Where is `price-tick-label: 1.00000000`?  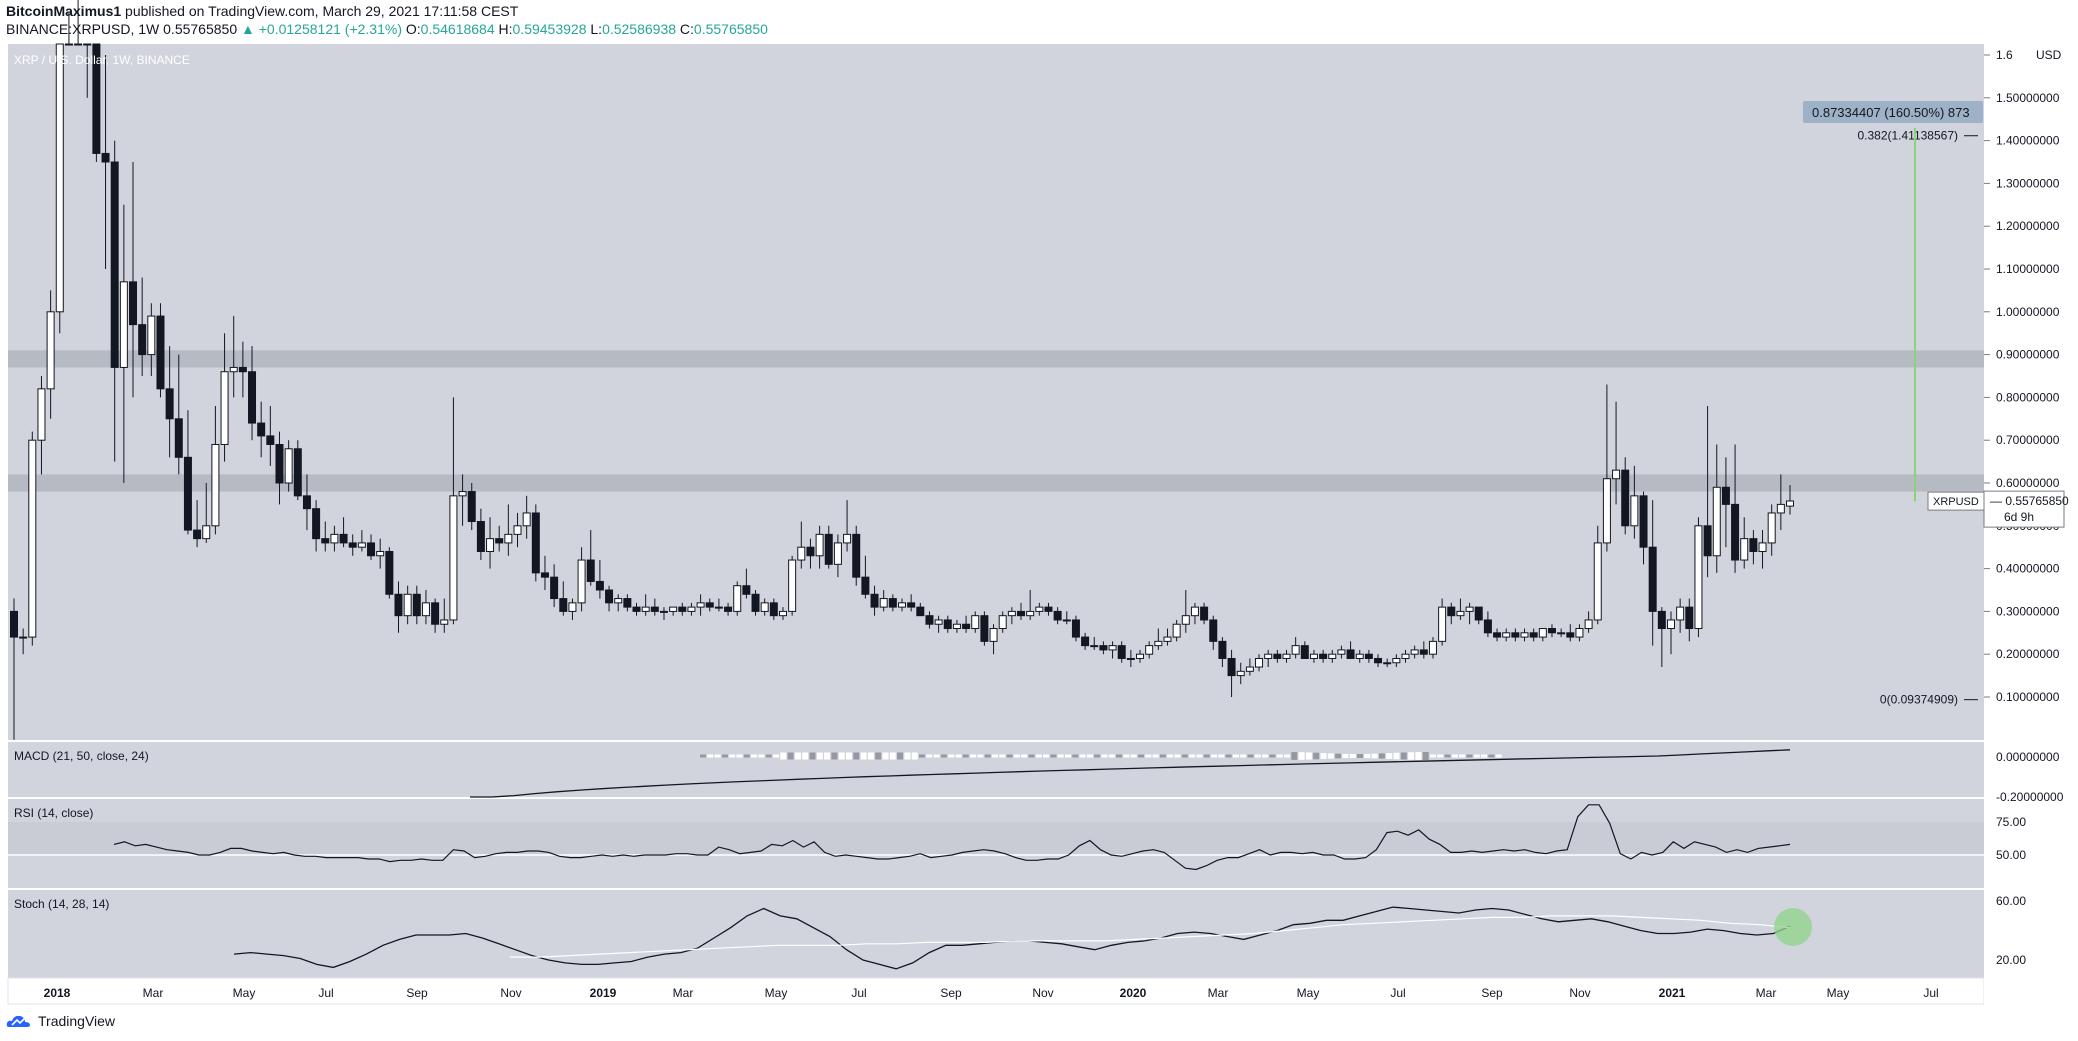
price-tick-label: 1.00000000 is located at coordinates (2028, 312).